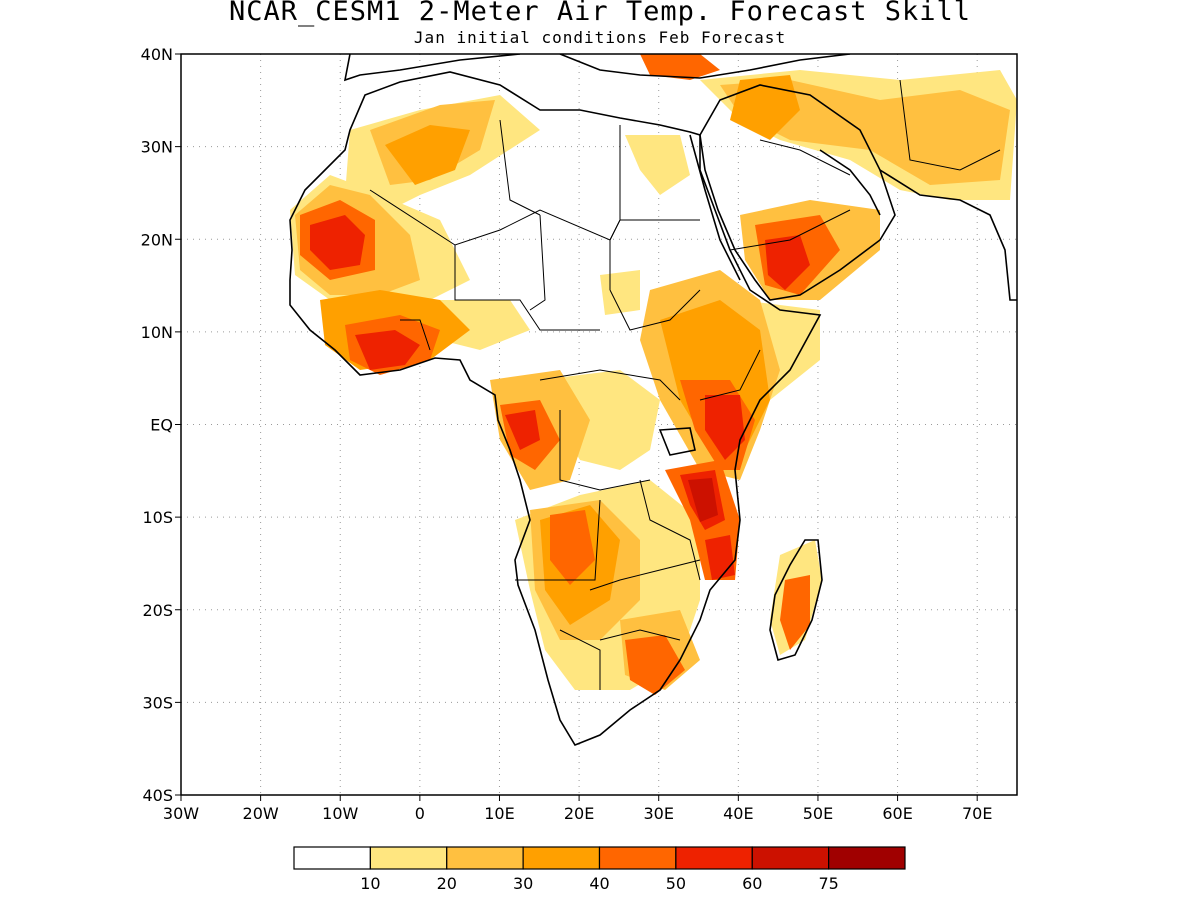 This screenshot has height=900, width=1200. Describe the element at coordinates (897, 813) in the screenshot. I see `lon-tick-label: 60E` at that location.